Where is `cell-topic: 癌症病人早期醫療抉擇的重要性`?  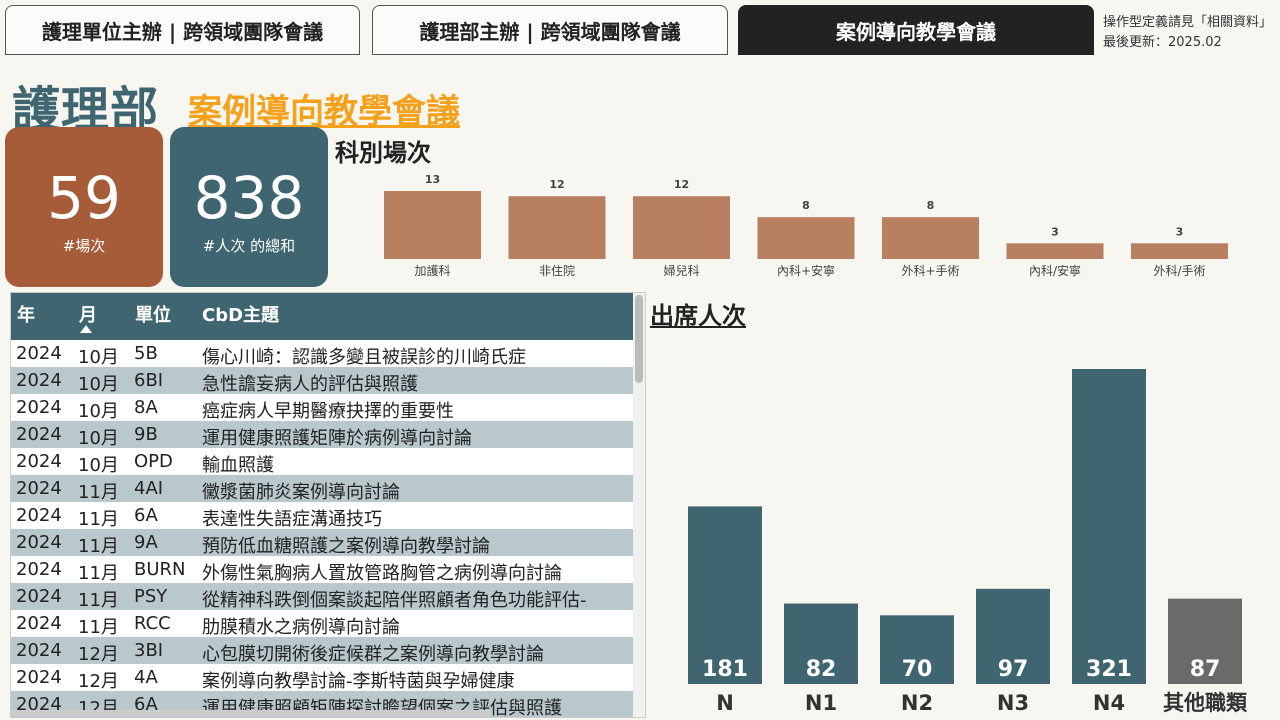
cell-topic: 癌症病人早期醫療抉擇的重要性 is located at coordinates (328, 411).